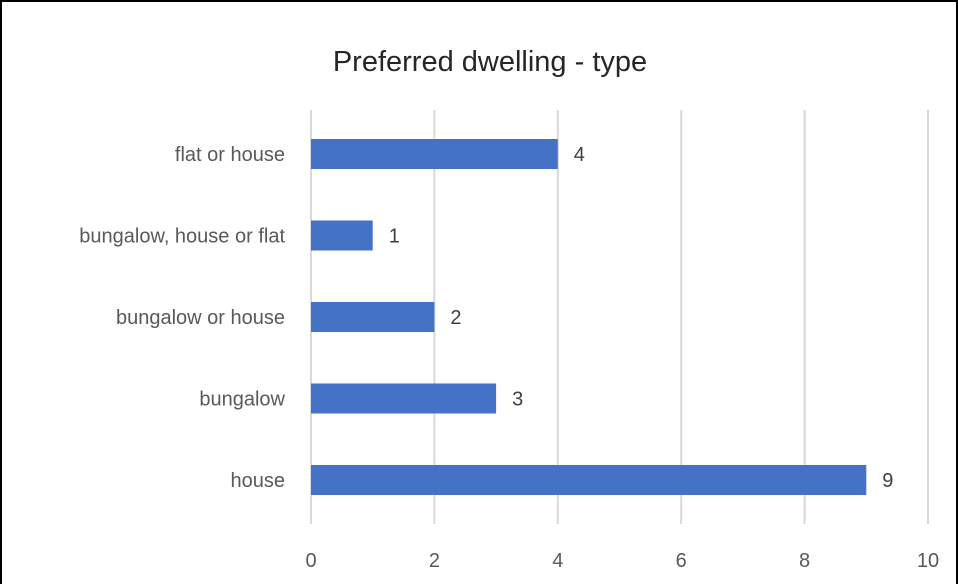 This screenshot has height=586, width=958. Describe the element at coordinates (928, 561) in the screenshot. I see `x-tick-label: 10` at that location.